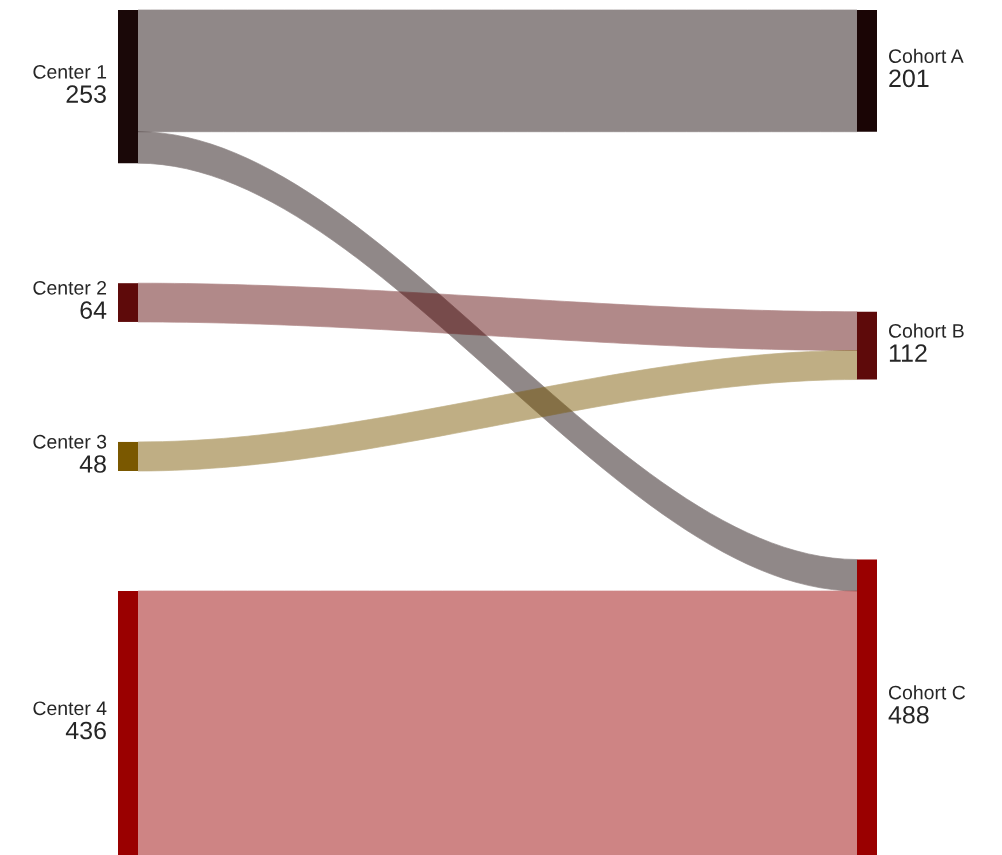 The height and width of the screenshot is (855, 1002). Describe the element at coordinates (908, 714) in the screenshot. I see `data-label: 488` at that location.